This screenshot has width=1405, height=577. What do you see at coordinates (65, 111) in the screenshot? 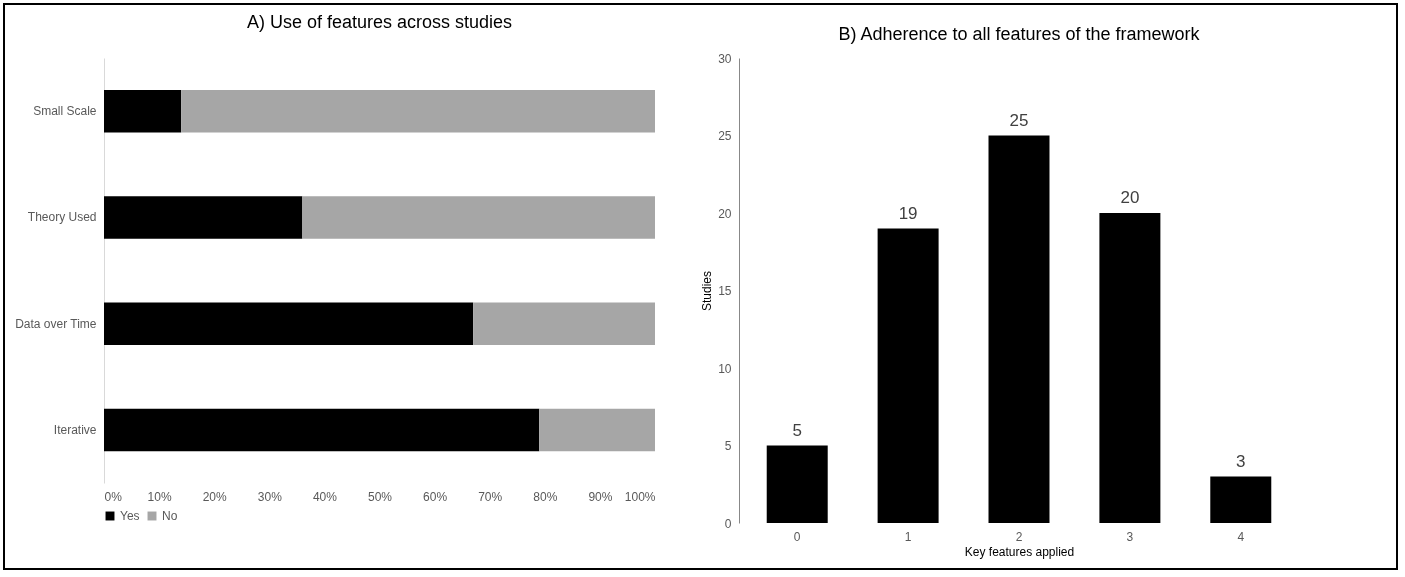
I see `y-tick-label: Small Scale` at bounding box center [65, 111].